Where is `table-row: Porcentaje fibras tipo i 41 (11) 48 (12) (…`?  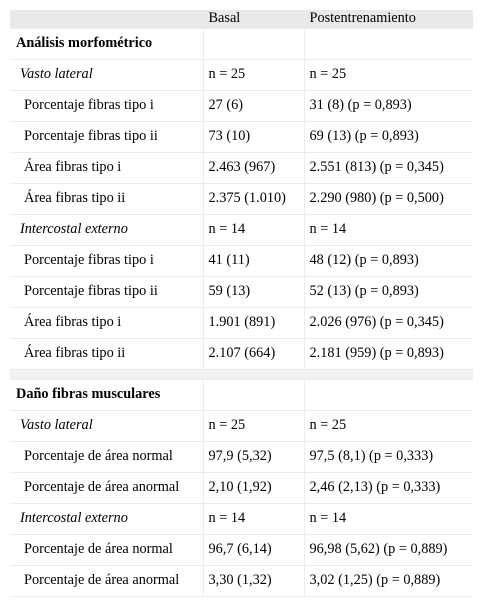
table-row: Porcentaje fibras tipo i 41 (11) 48 (12) (… is located at coordinates (241, 261).